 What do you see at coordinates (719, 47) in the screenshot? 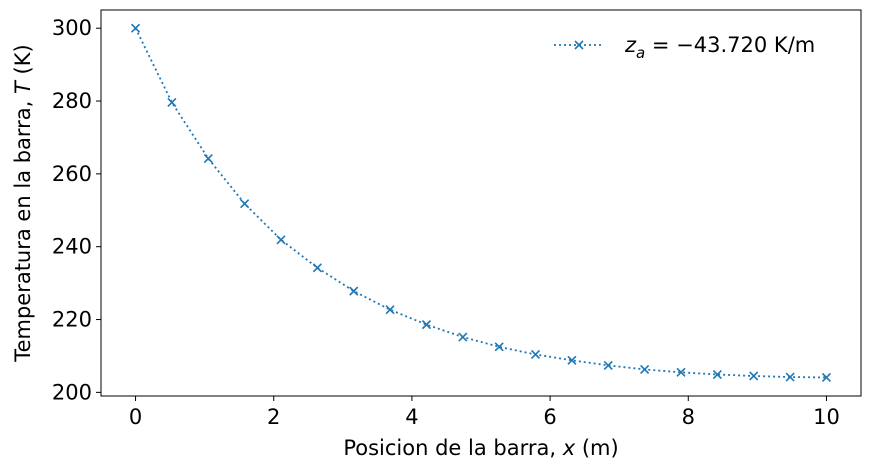
I see `legend-label: za = −43.720 K/m` at bounding box center [719, 47].